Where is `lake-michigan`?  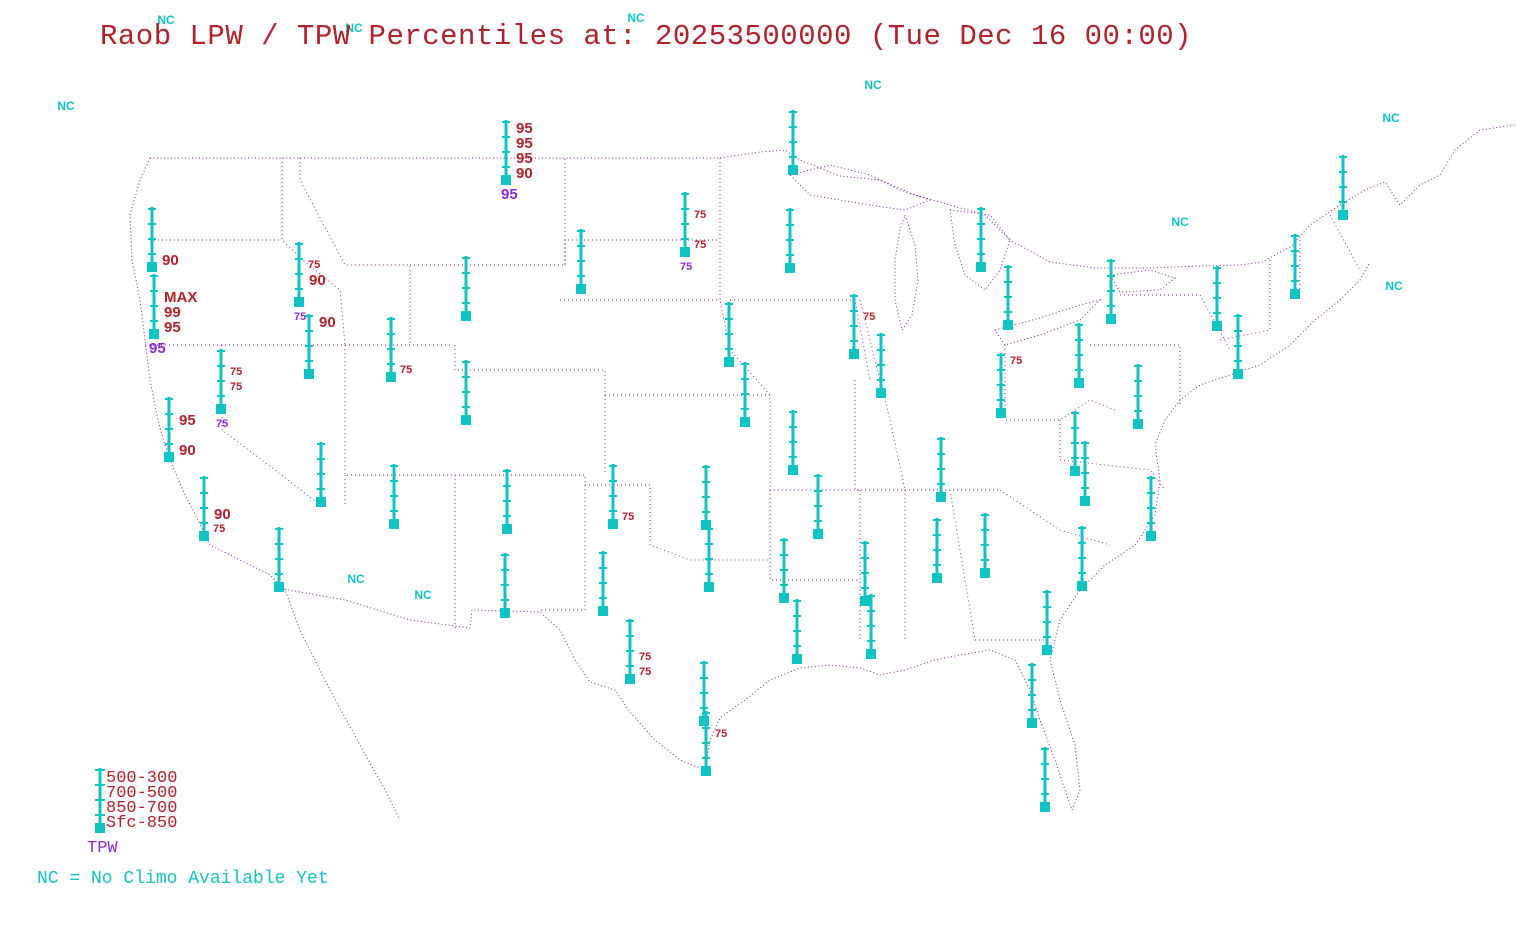
lake-michigan is located at coordinates (906, 272).